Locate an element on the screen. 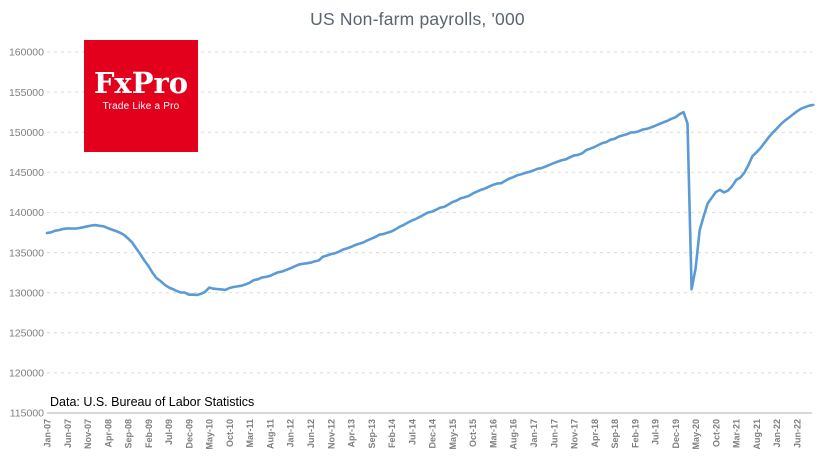 The height and width of the screenshot is (470, 835). x-tick-label: Dec-14 is located at coordinates (433, 434).